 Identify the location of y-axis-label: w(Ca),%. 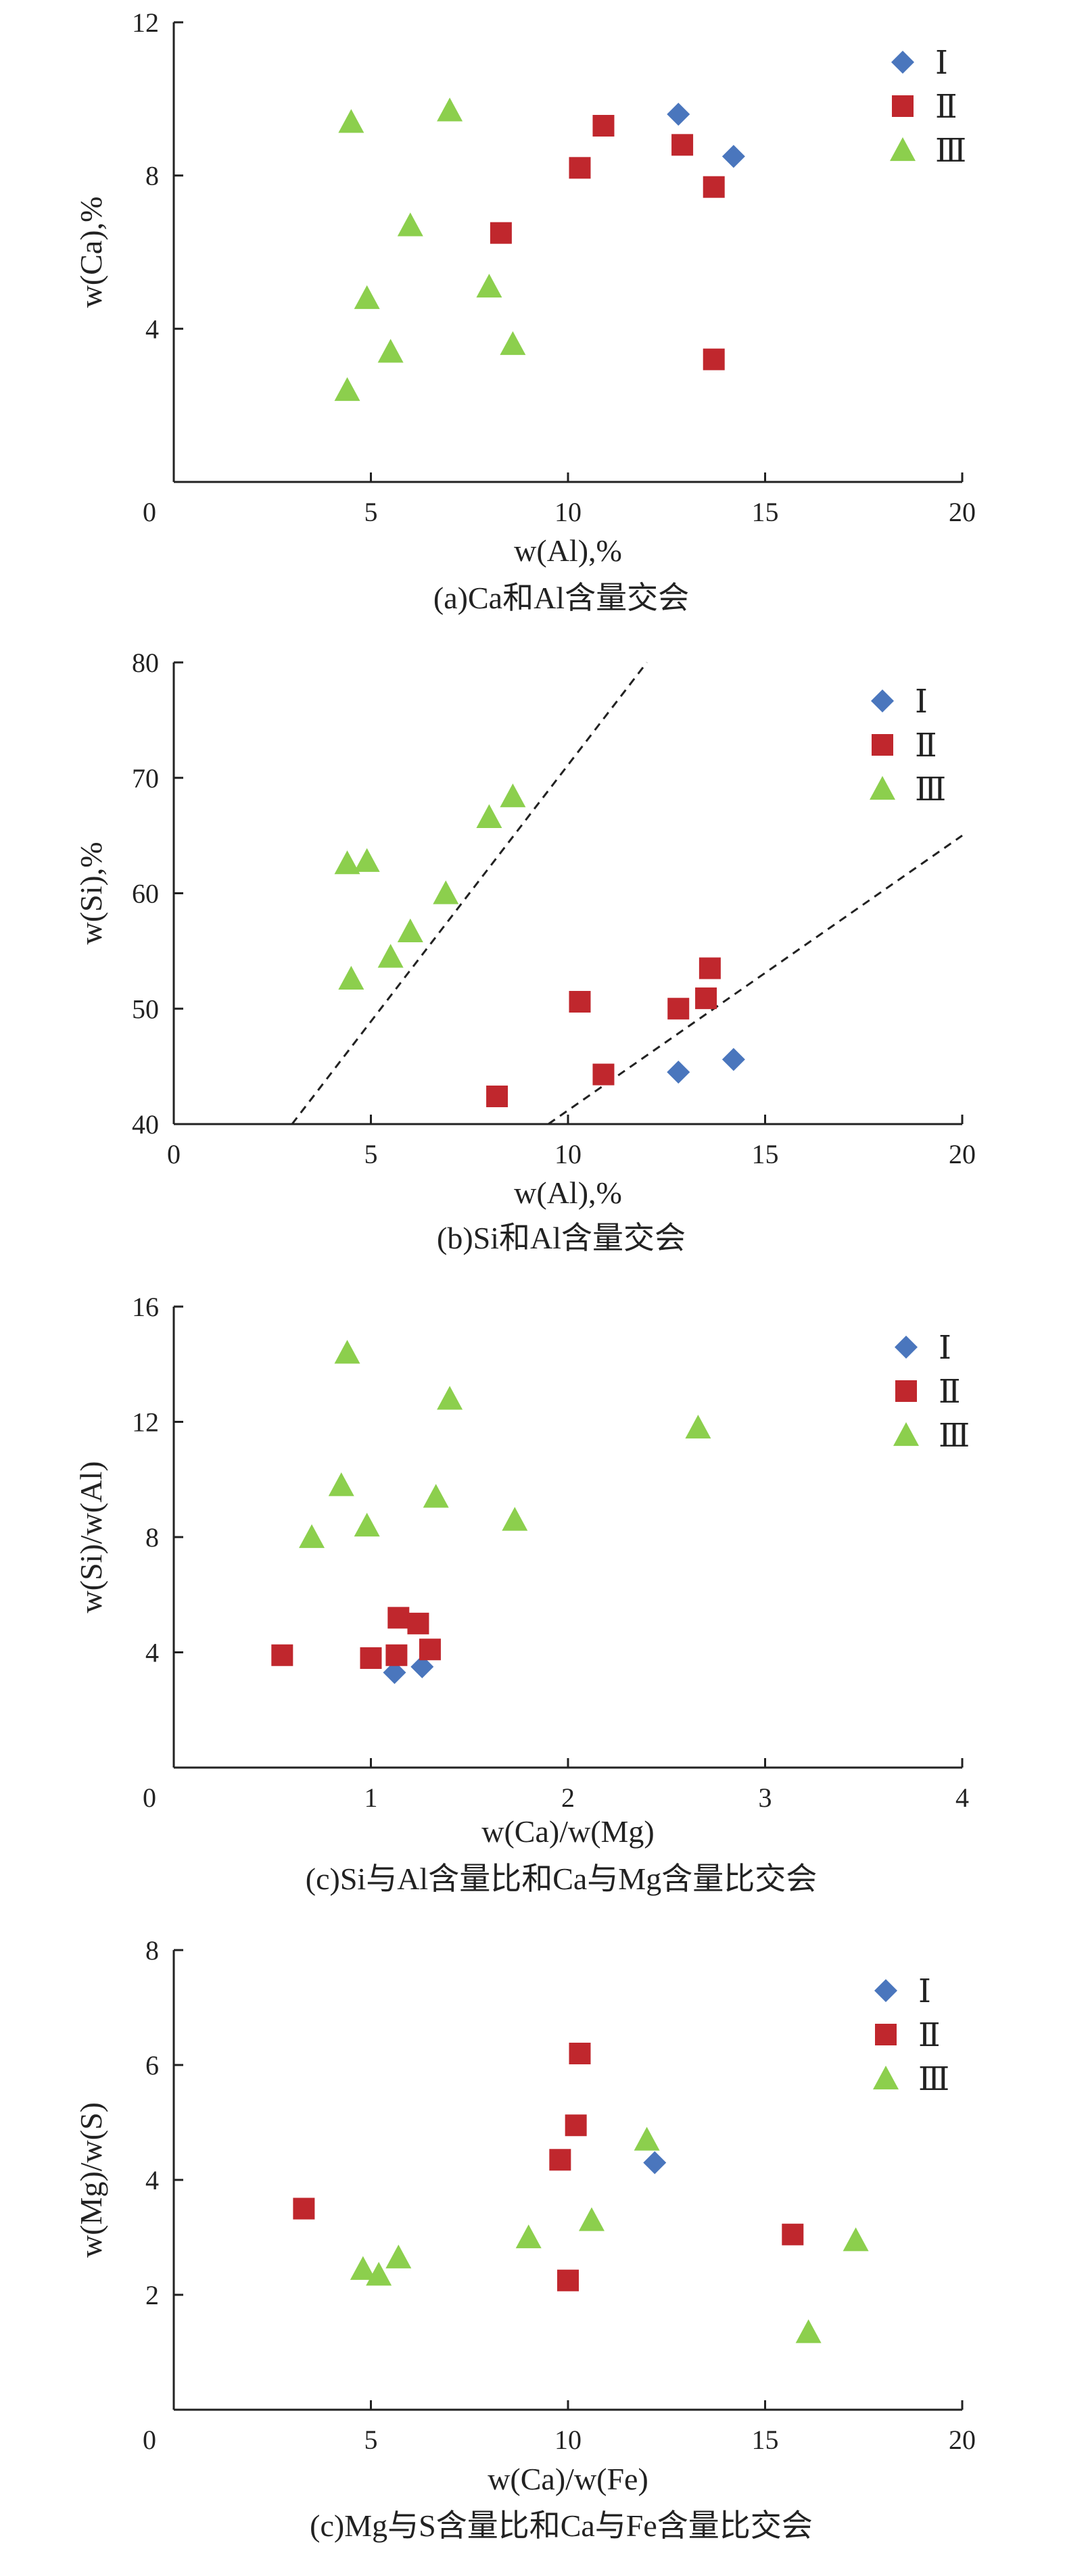
(91, 252).